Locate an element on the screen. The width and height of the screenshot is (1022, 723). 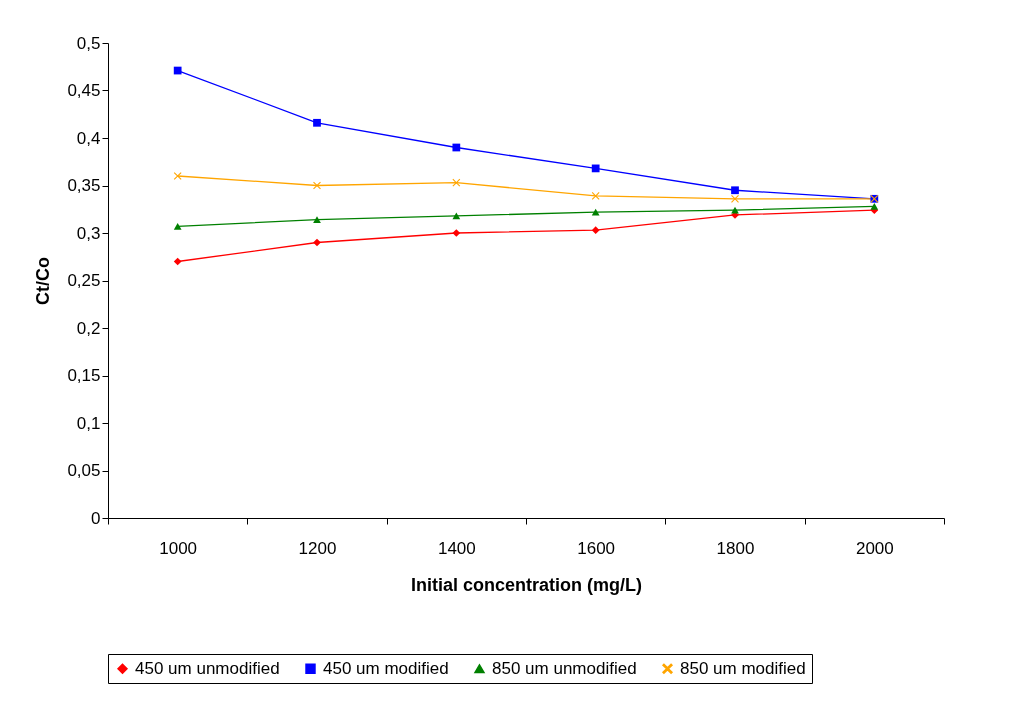
x-tick-label: 1000 is located at coordinates (178, 548).